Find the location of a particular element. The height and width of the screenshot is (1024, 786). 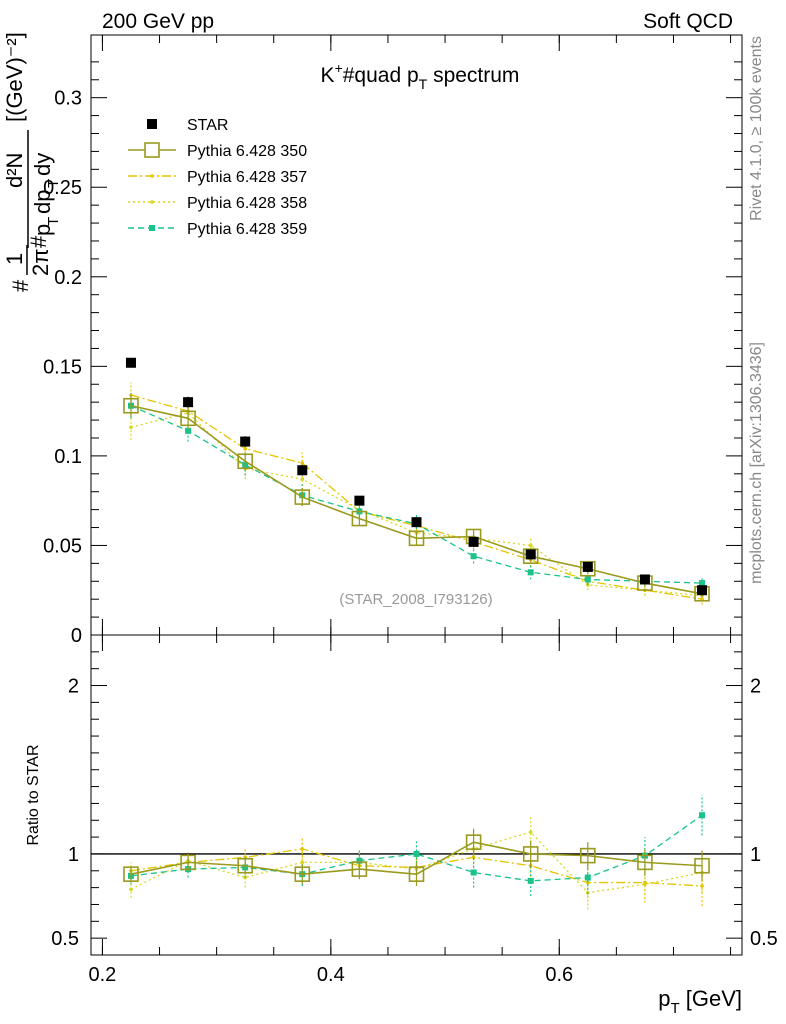

ratio-line-p359 is located at coordinates (416, 848).